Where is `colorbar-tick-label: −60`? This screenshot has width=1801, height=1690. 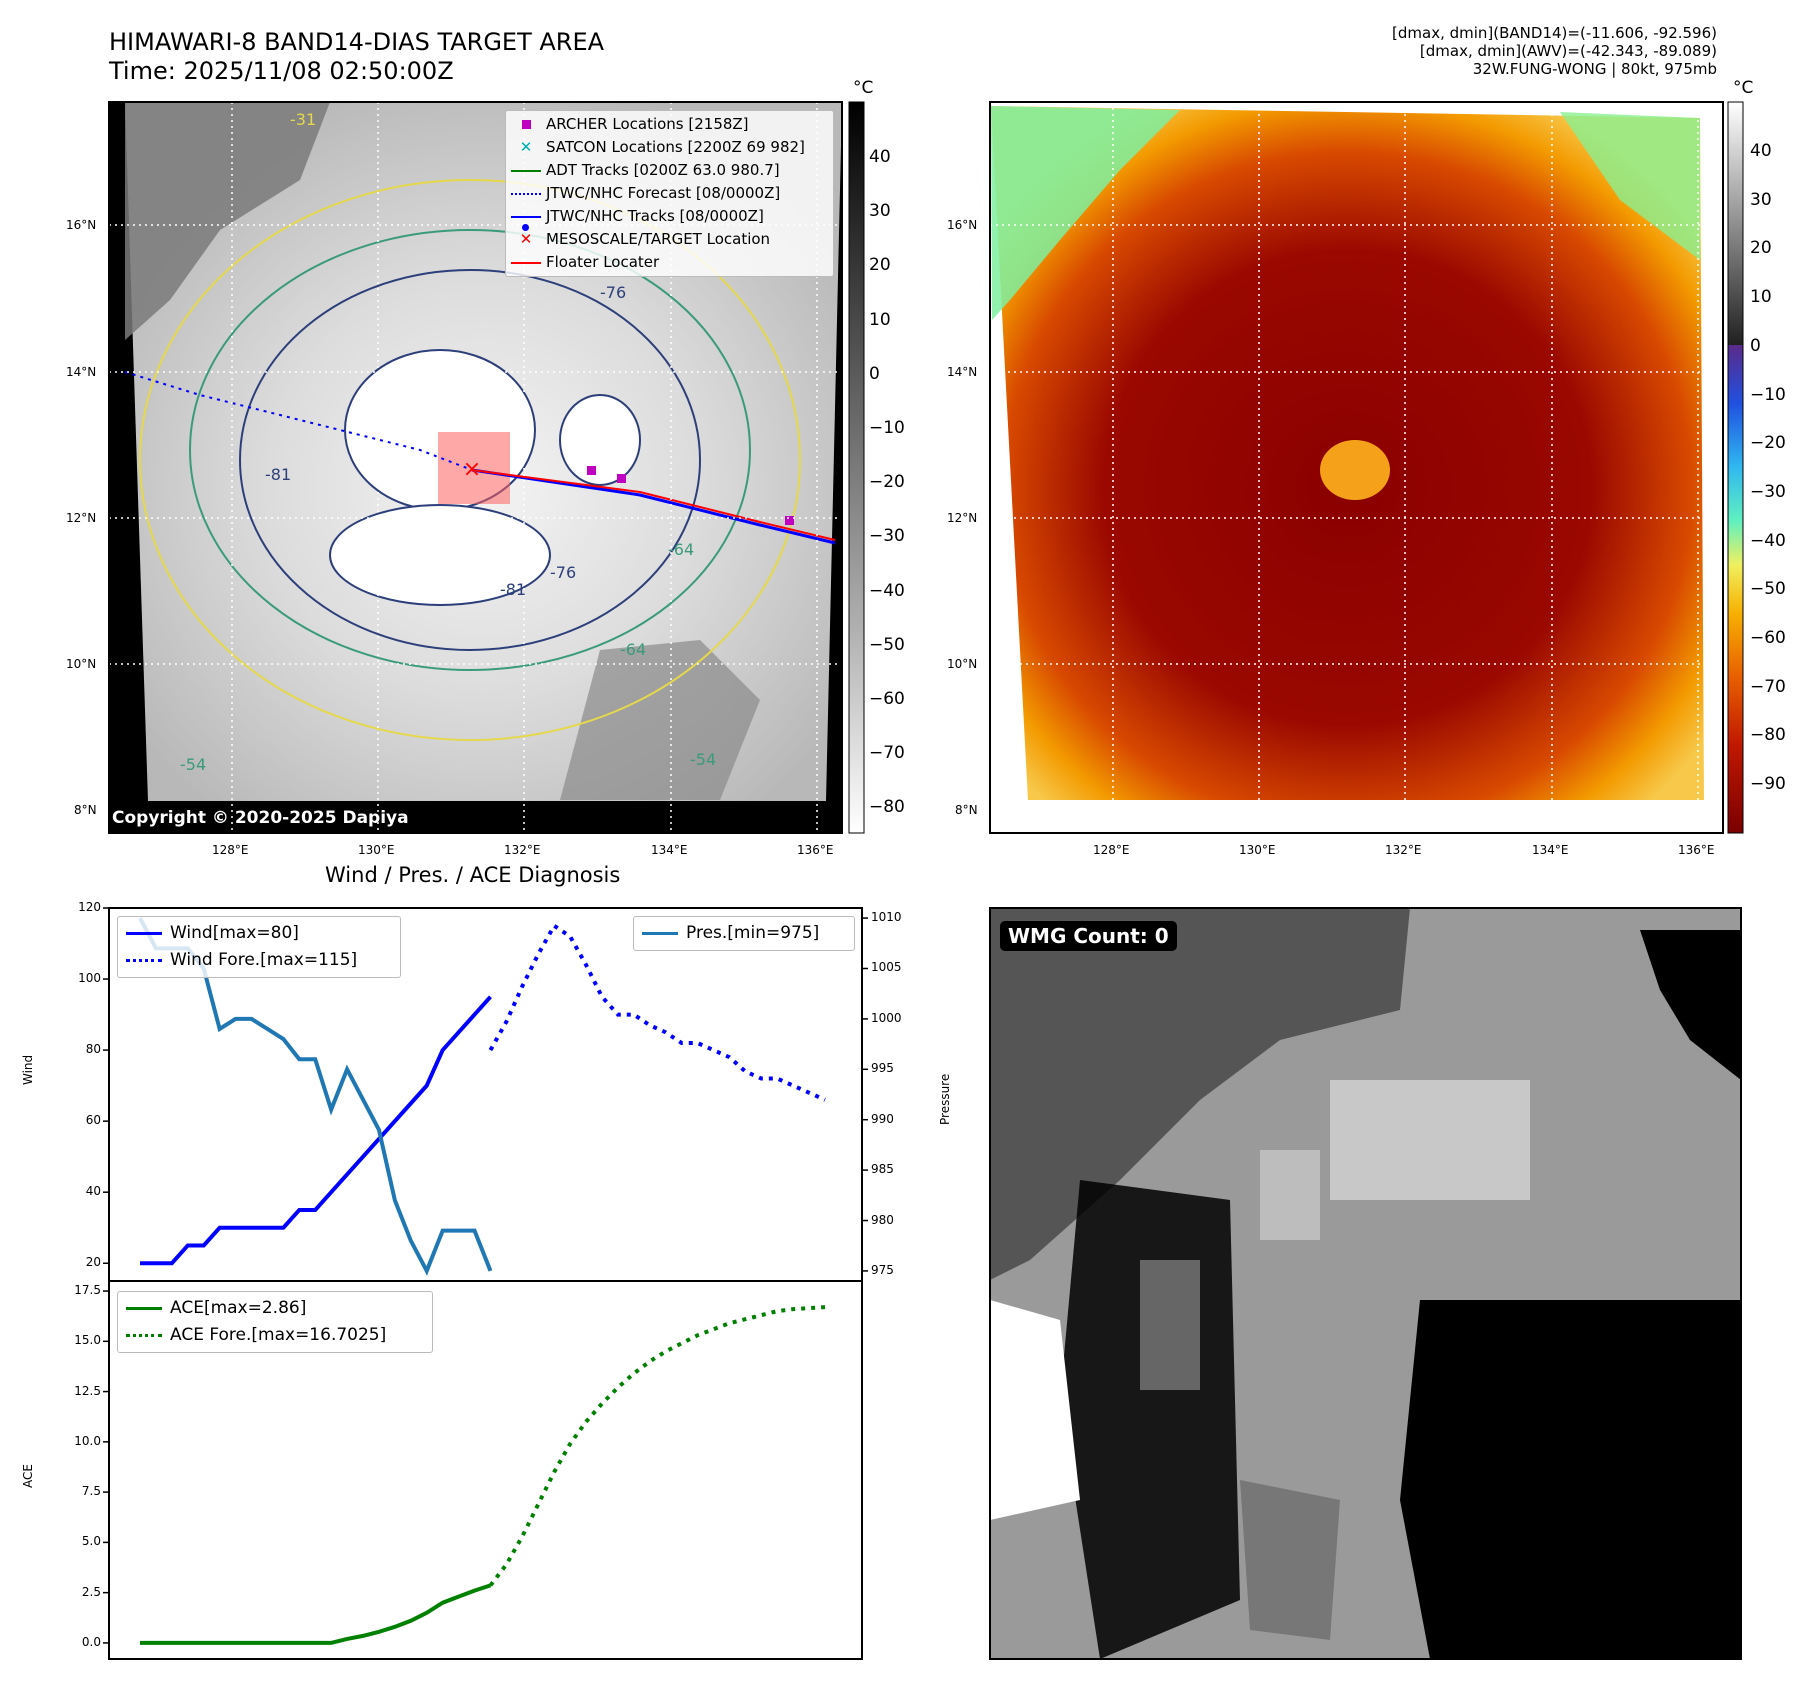 colorbar-tick-label: −60 is located at coordinates (1768, 638).